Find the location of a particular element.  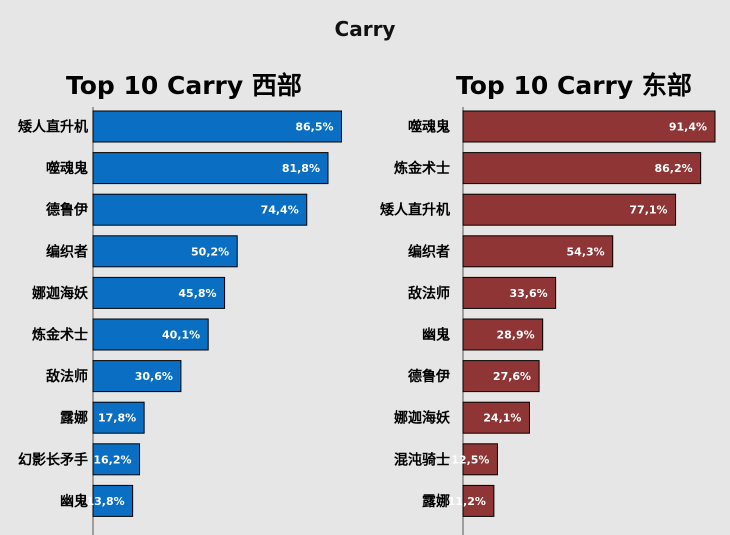

east-value-label: 91,4% is located at coordinates (688, 127).